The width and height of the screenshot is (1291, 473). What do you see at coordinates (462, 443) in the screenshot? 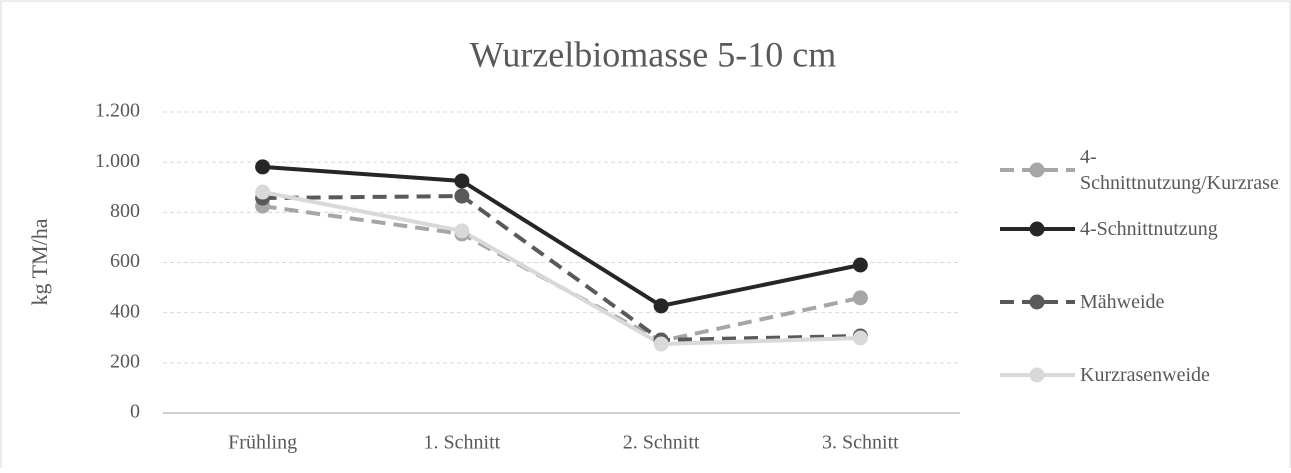
I see `x-tick-label: 1. Schnitt` at bounding box center [462, 443].